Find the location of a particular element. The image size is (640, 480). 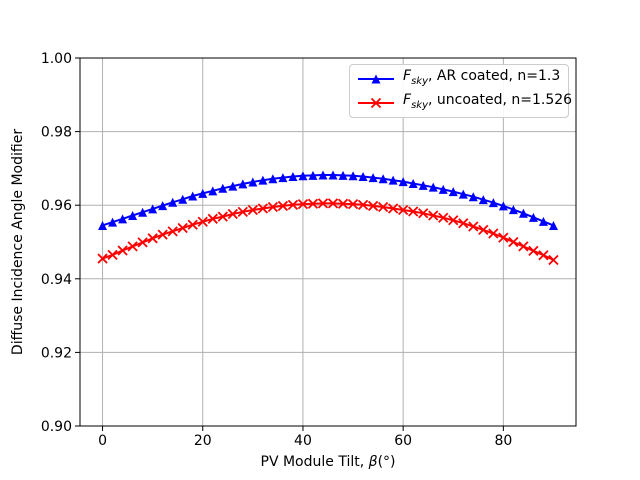

legend-label-ar-coated: Fsky, AR coated, n=1.3 is located at coordinates (481, 79).